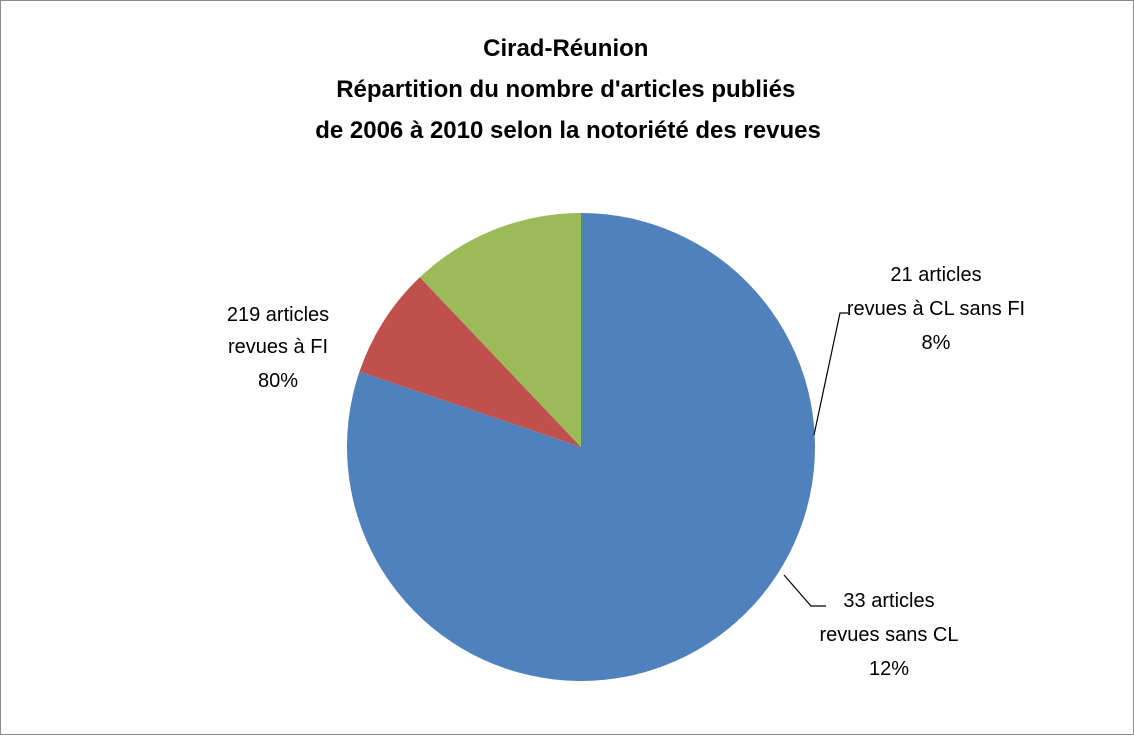  I want to click on data-label-count-1: 219 articles, so click(278, 315).